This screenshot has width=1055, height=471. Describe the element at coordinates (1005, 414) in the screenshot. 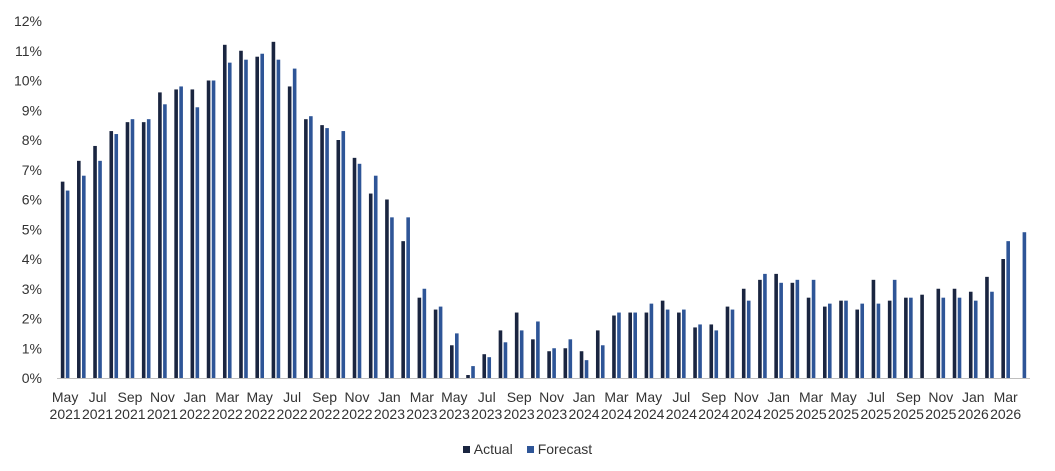

I see `x-tick-year: 2026` at that location.